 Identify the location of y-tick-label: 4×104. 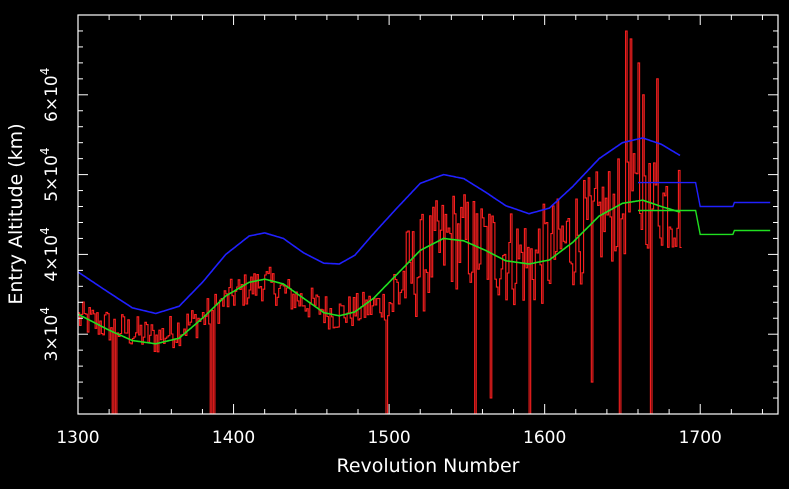
(50, 254).